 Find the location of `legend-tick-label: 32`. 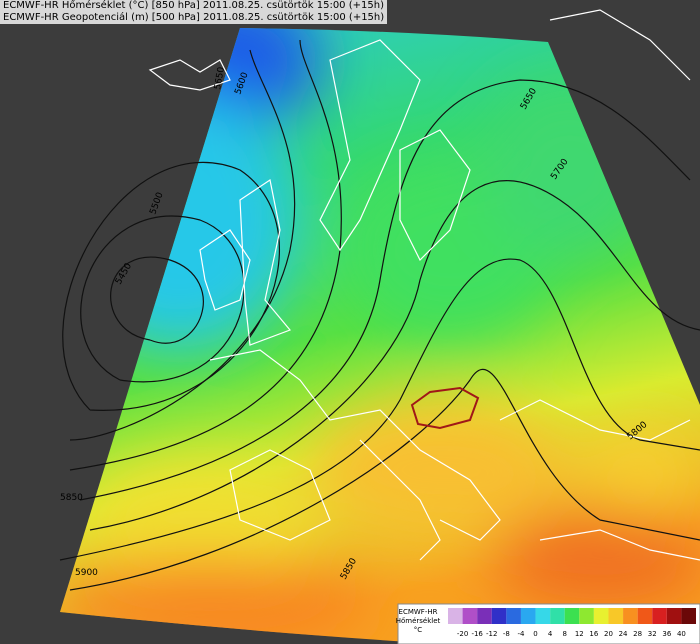

legend-tick-label: 32 is located at coordinates (652, 634).